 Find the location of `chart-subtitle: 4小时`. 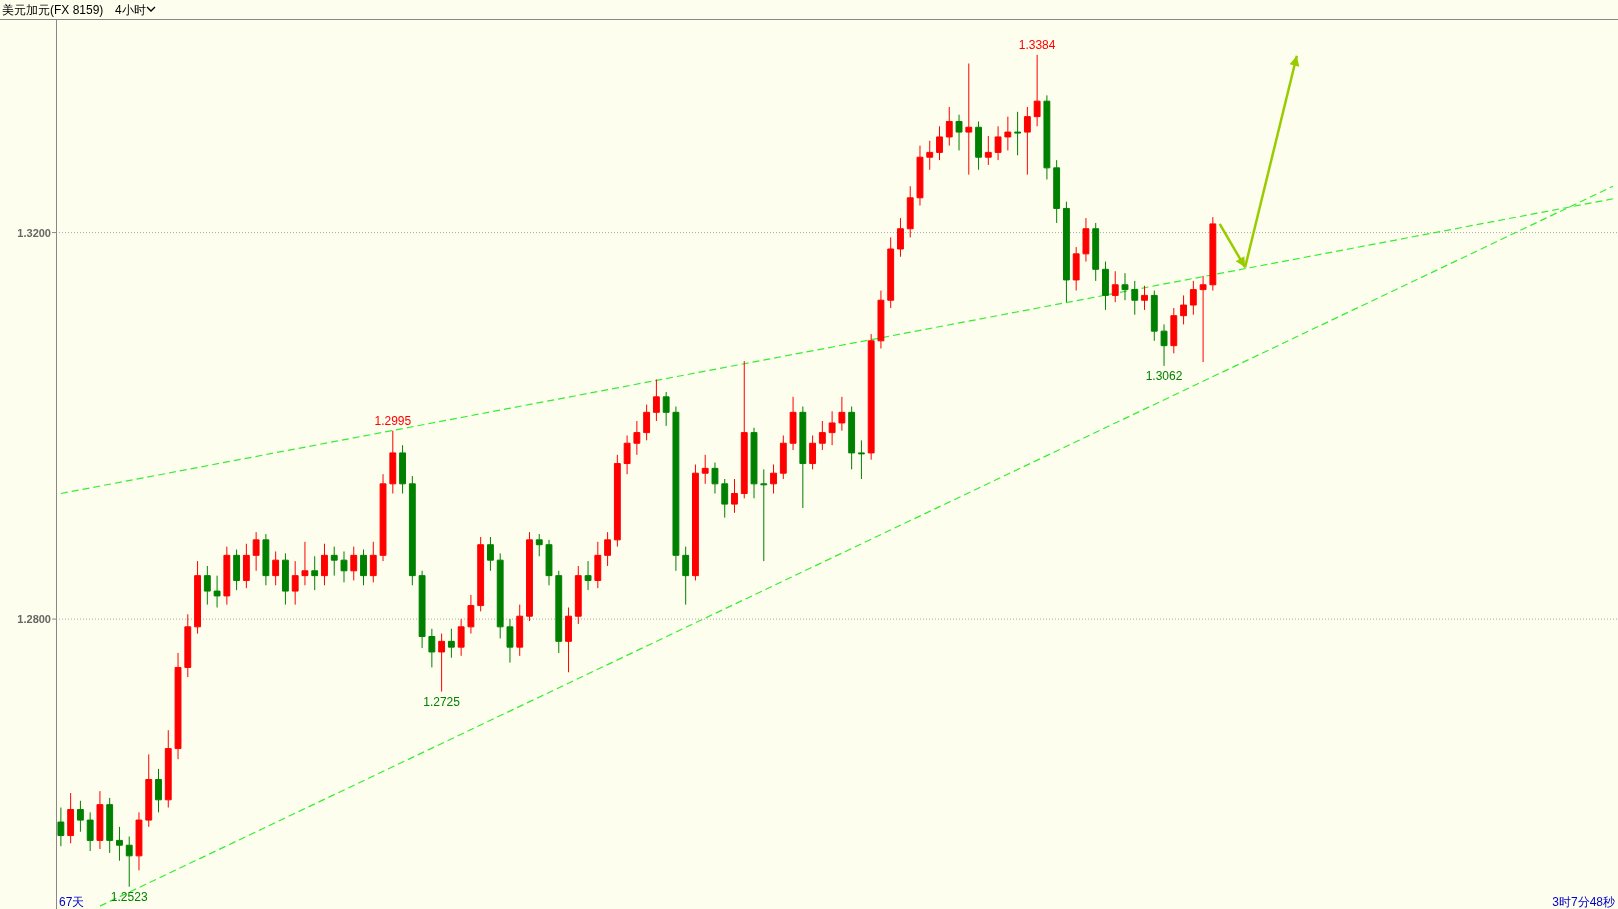

chart-subtitle: 4小时 is located at coordinates (130, 10).